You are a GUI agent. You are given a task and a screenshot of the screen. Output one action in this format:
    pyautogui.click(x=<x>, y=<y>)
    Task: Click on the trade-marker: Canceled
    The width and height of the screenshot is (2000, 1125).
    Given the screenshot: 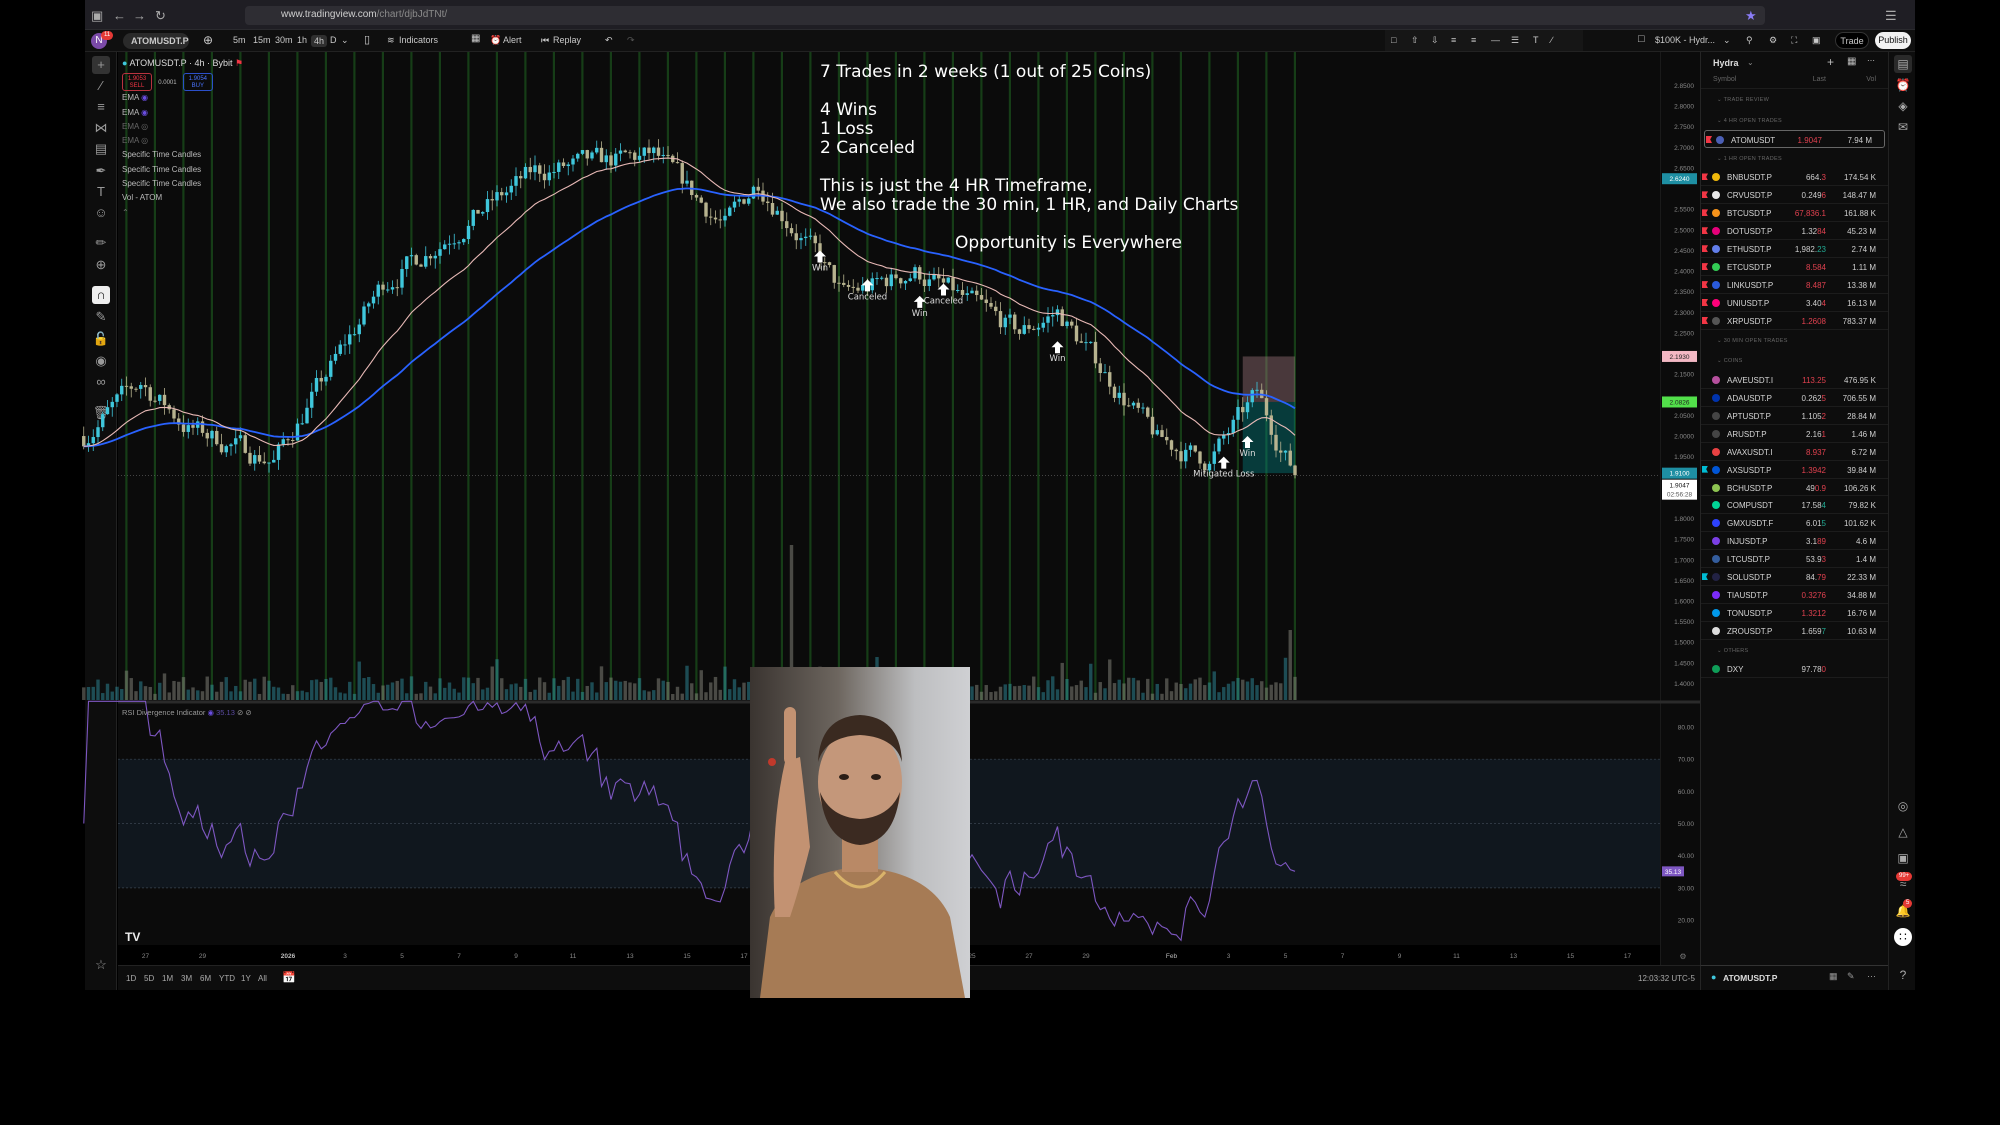 What is the action you would take?
    pyautogui.click(x=943, y=294)
    